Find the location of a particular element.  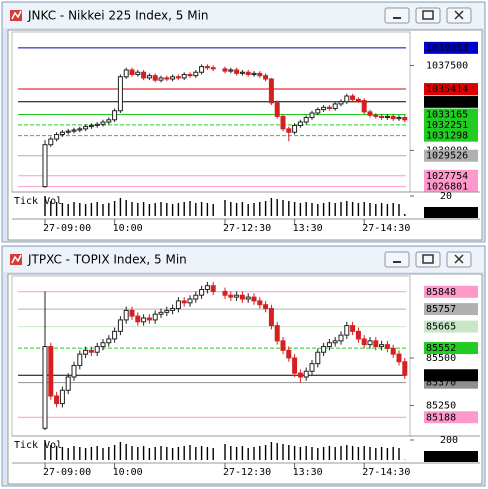

volume-tick-label: 200 is located at coordinates (449, 440).